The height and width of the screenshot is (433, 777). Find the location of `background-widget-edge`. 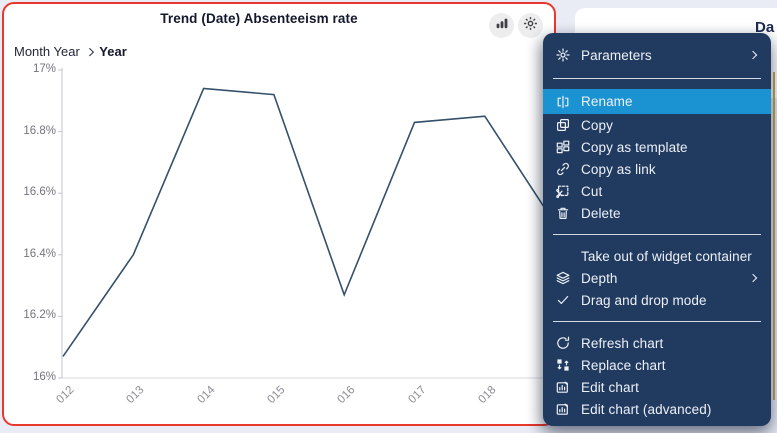

background-widget-edge is located at coordinates (773, 236).